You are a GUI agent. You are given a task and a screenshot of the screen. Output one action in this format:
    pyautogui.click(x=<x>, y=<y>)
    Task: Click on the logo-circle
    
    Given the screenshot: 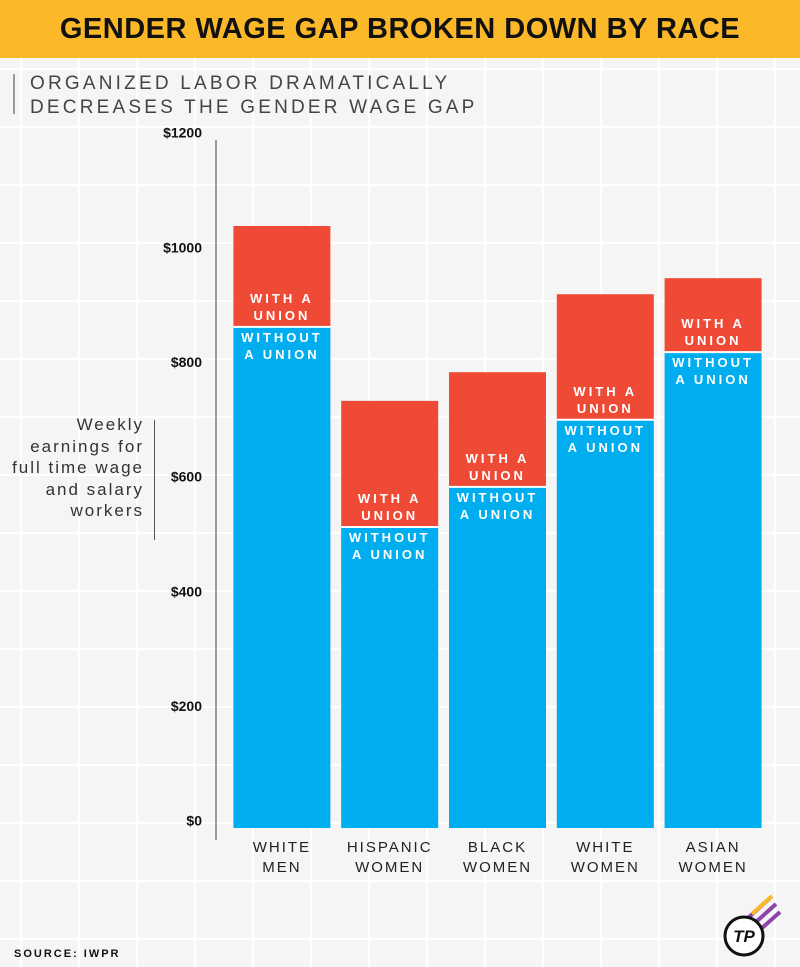 What is the action you would take?
    pyautogui.click(x=744, y=936)
    